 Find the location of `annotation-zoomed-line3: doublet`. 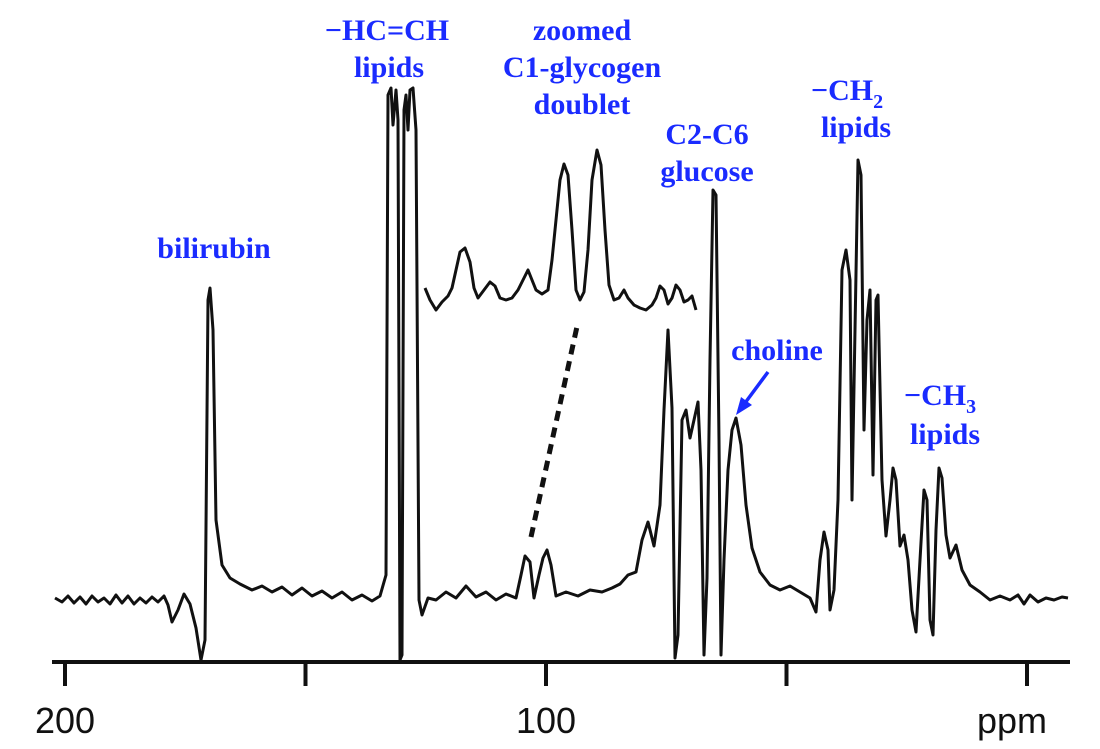

annotation-zoomed-line3: doublet is located at coordinates (582, 104).